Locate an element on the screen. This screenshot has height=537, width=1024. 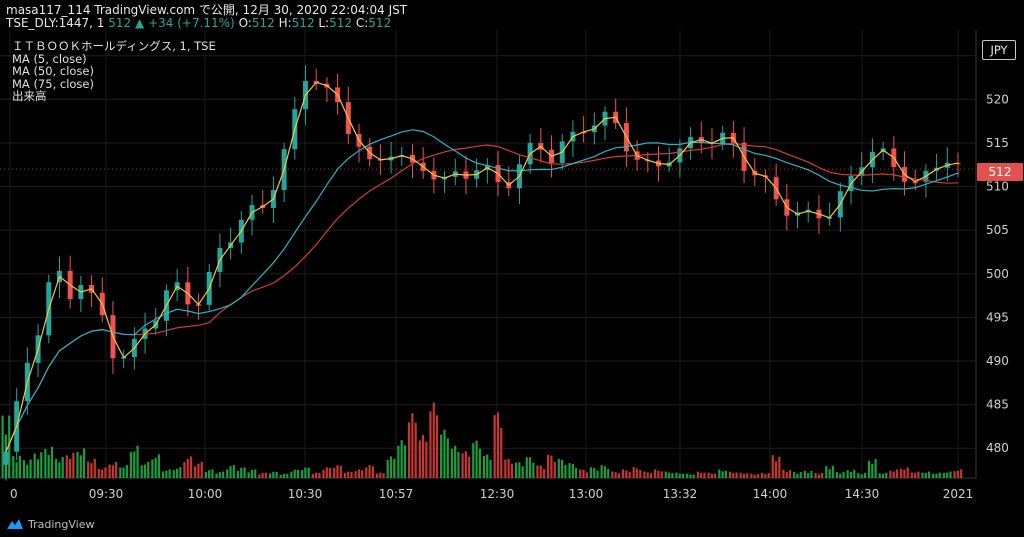
legend-volume: 出来高 is located at coordinates (29, 96).